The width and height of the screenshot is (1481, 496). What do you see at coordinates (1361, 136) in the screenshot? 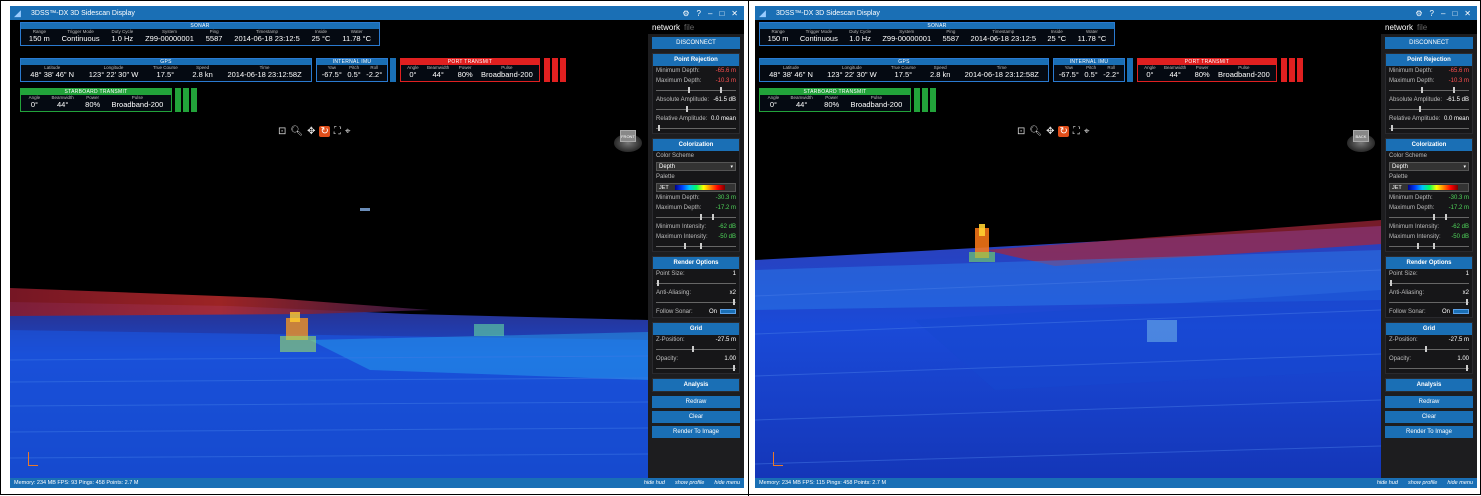
I see `view-cube-face: BACK` at bounding box center [1361, 136].